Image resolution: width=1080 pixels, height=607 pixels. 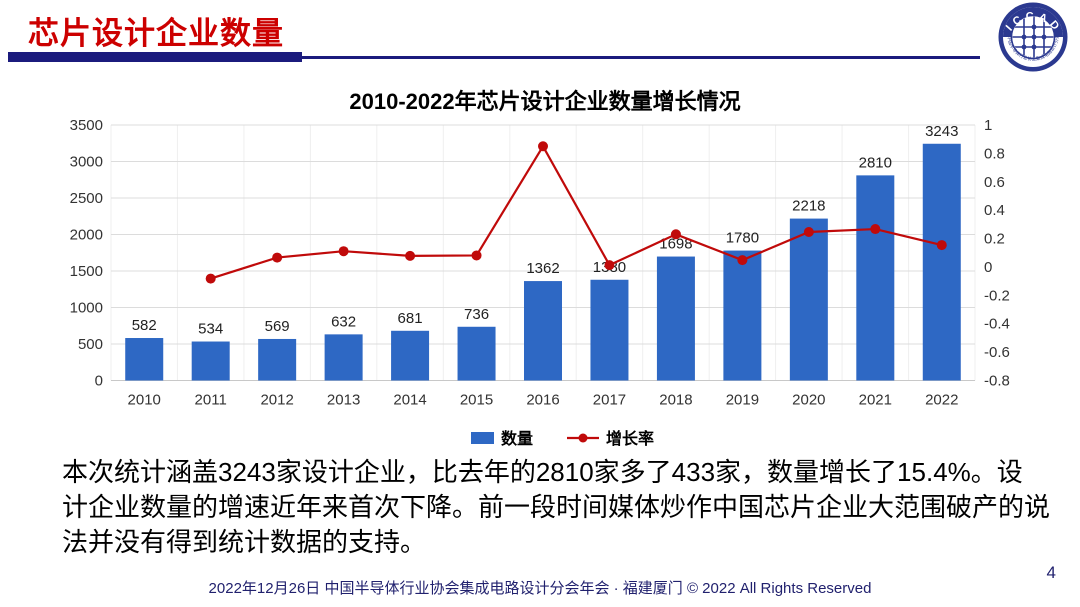 I want to click on left-axis-tick: 2500, so click(x=86, y=198).